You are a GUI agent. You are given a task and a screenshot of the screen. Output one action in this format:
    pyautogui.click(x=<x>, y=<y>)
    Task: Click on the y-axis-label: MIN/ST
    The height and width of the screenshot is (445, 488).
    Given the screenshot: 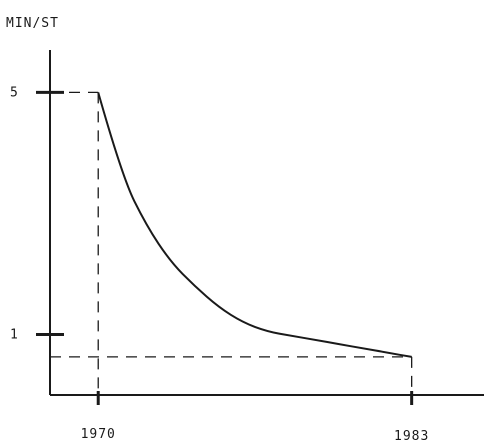 What is the action you would take?
    pyautogui.click(x=32, y=23)
    